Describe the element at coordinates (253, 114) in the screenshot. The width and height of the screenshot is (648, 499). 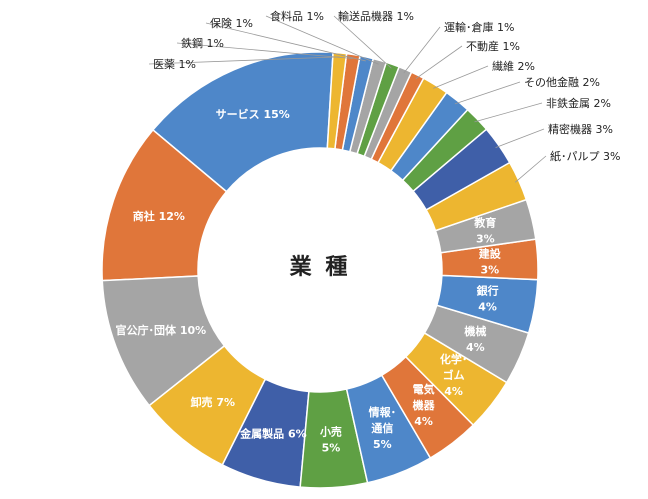
I see `slice-サービス-label: サービス 15%` at that location.